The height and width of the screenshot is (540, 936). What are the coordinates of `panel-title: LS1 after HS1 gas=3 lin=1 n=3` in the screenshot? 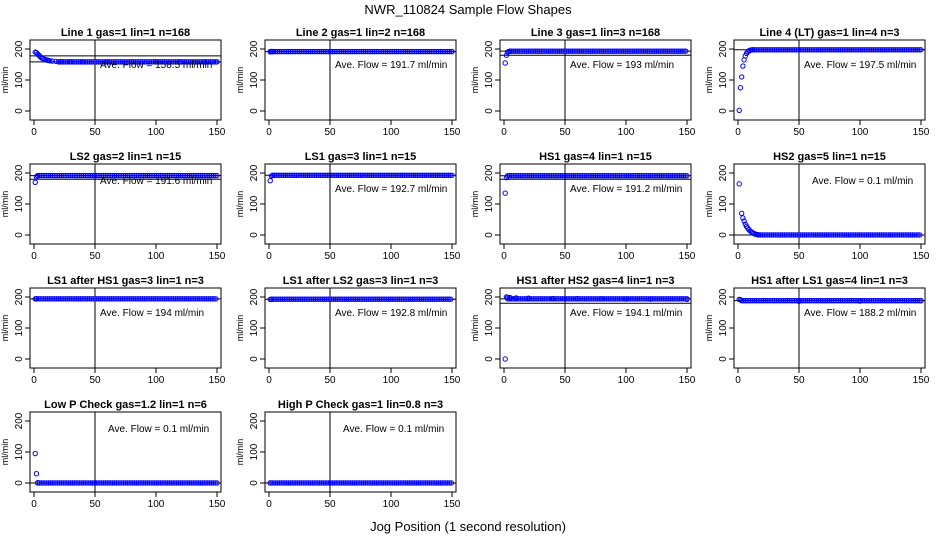 It's located at (125, 281).